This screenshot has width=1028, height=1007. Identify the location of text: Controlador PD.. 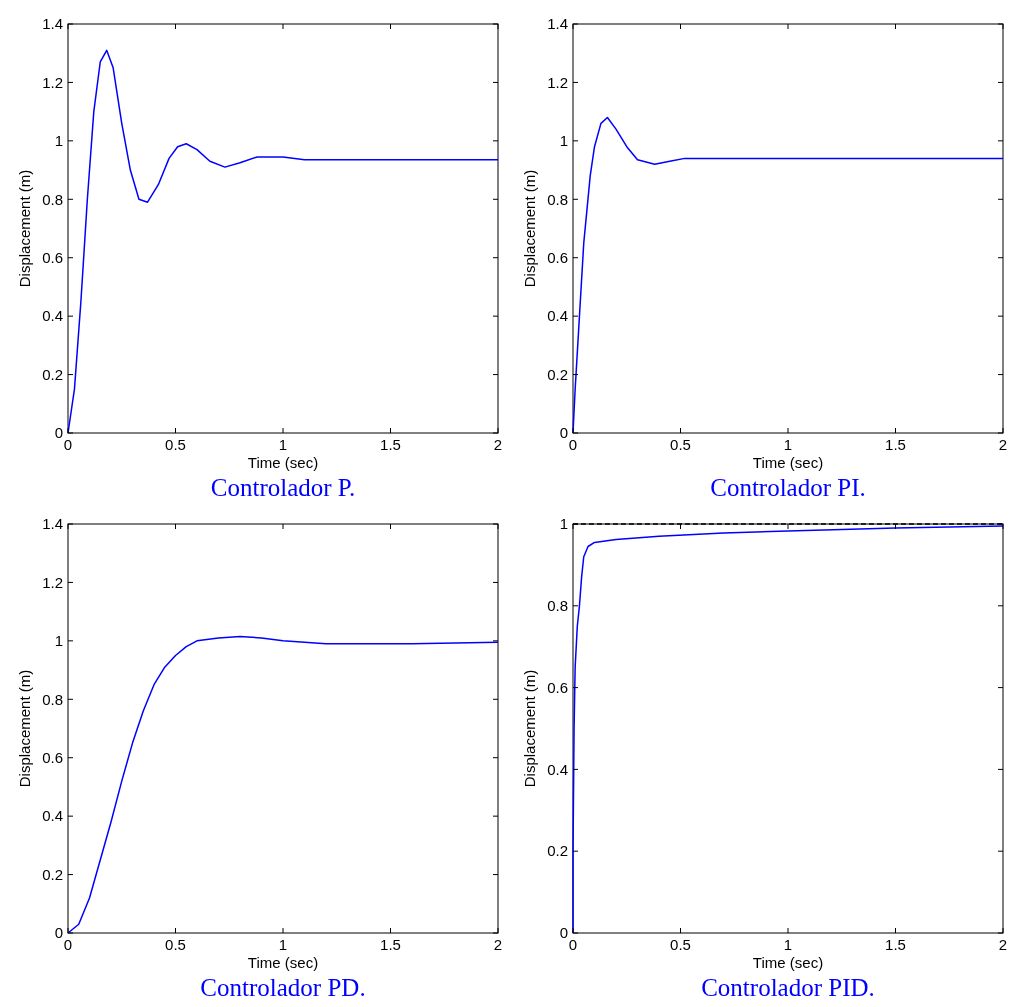
(283, 987).